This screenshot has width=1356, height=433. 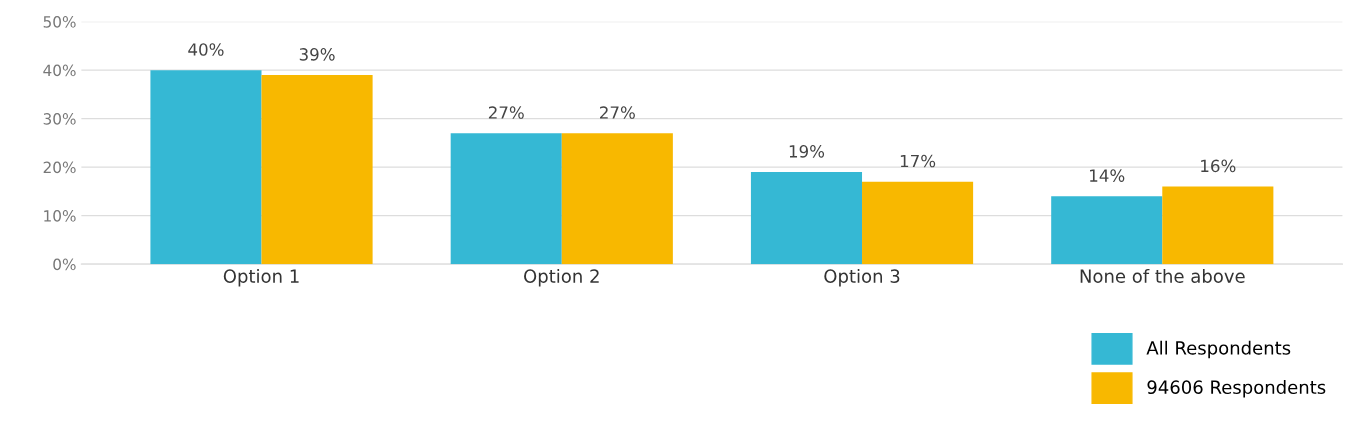 I want to click on data-label: 17%, so click(x=918, y=161).